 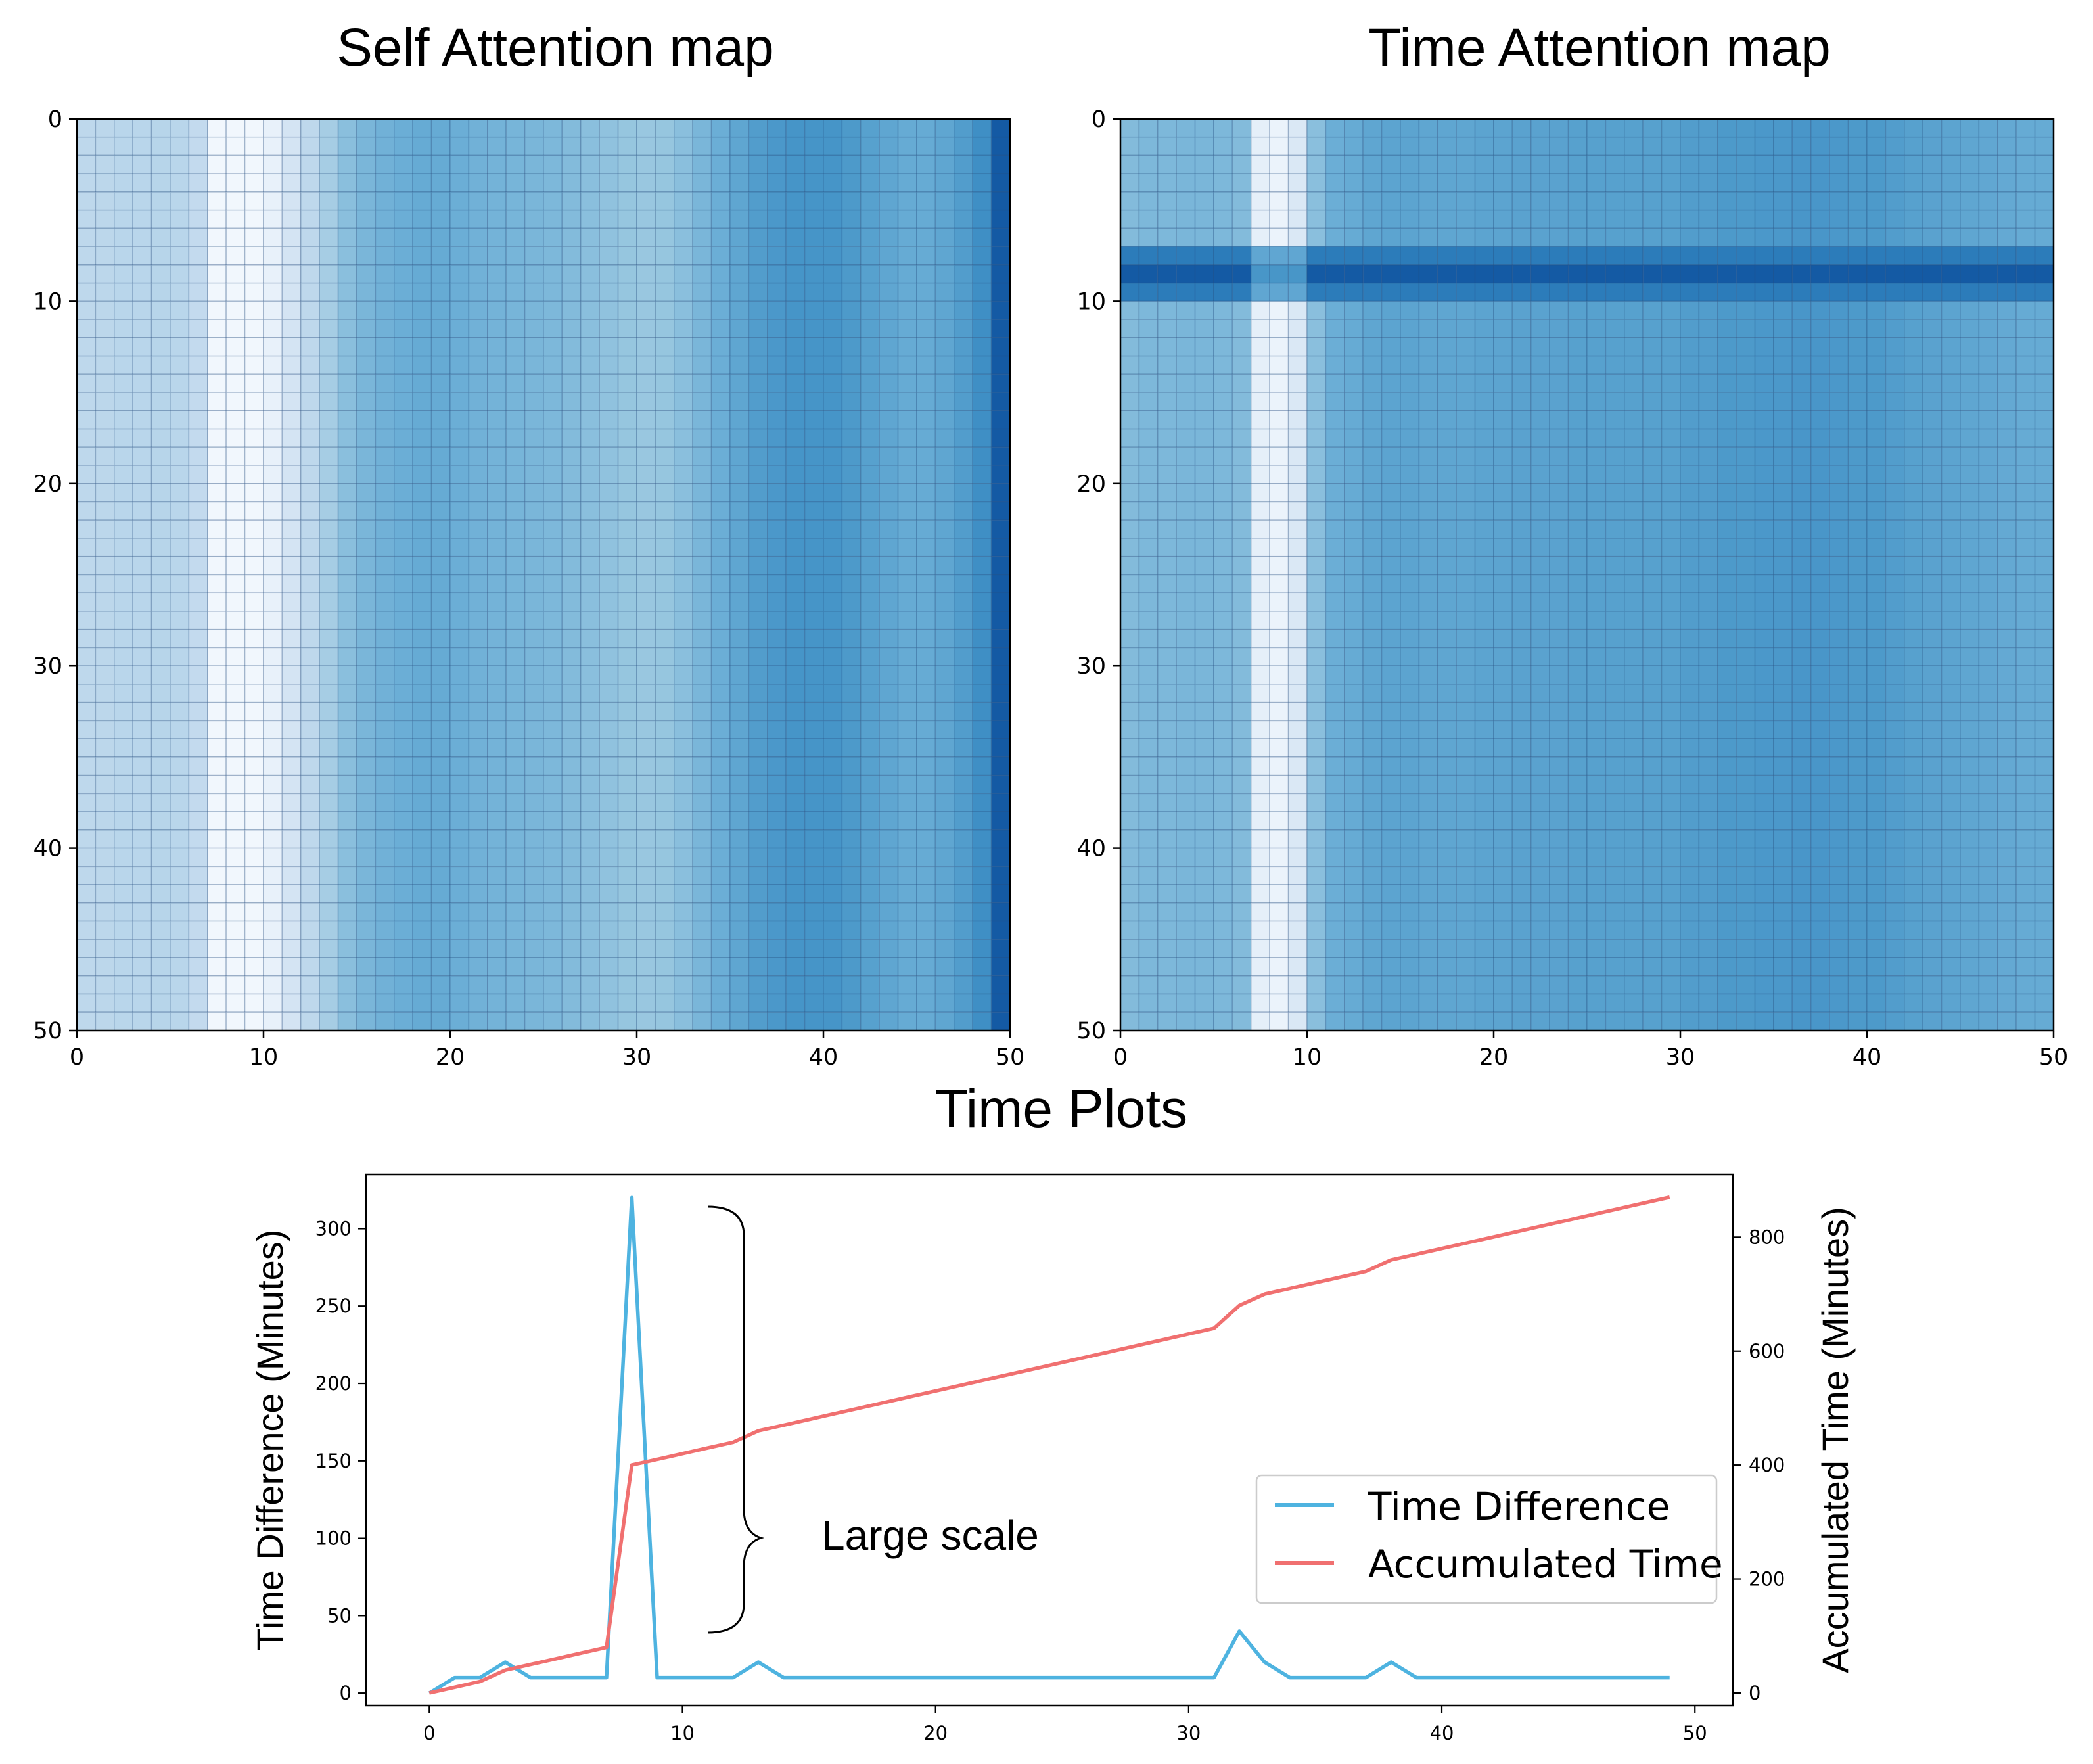 I want to click on time-attention-title: Time Attention map, so click(x=1599, y=48).